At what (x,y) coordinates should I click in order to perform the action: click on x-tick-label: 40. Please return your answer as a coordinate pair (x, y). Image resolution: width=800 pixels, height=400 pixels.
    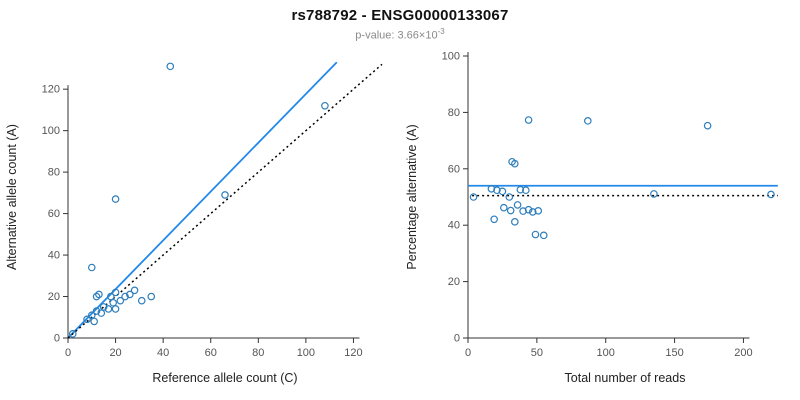
    Looking at the image, I should click on (163, 353).